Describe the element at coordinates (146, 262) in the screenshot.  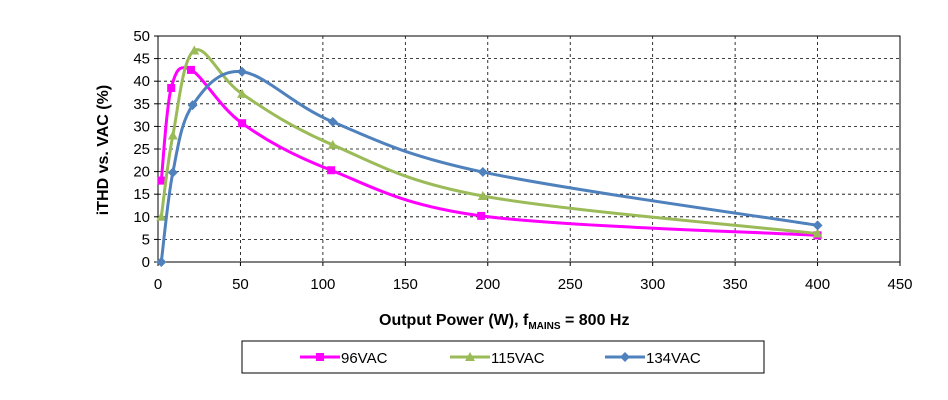
I see `y-tick-label: 0` at that location.